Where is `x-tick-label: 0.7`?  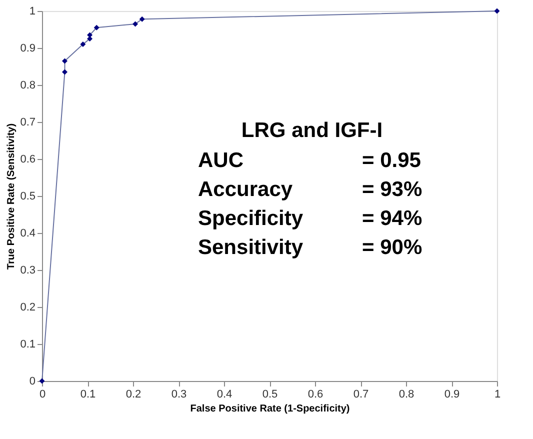 x-tick-label: 0.7 is located at coordinates (361, 394).